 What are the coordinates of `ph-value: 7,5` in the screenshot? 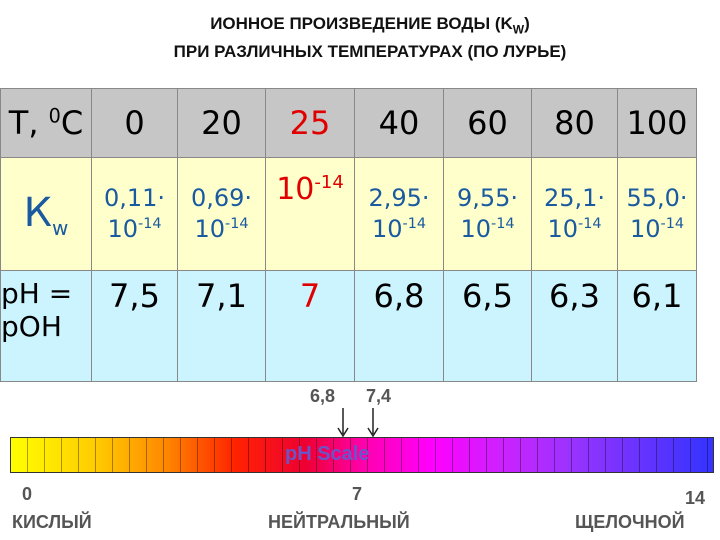 It's located at (134, 296).